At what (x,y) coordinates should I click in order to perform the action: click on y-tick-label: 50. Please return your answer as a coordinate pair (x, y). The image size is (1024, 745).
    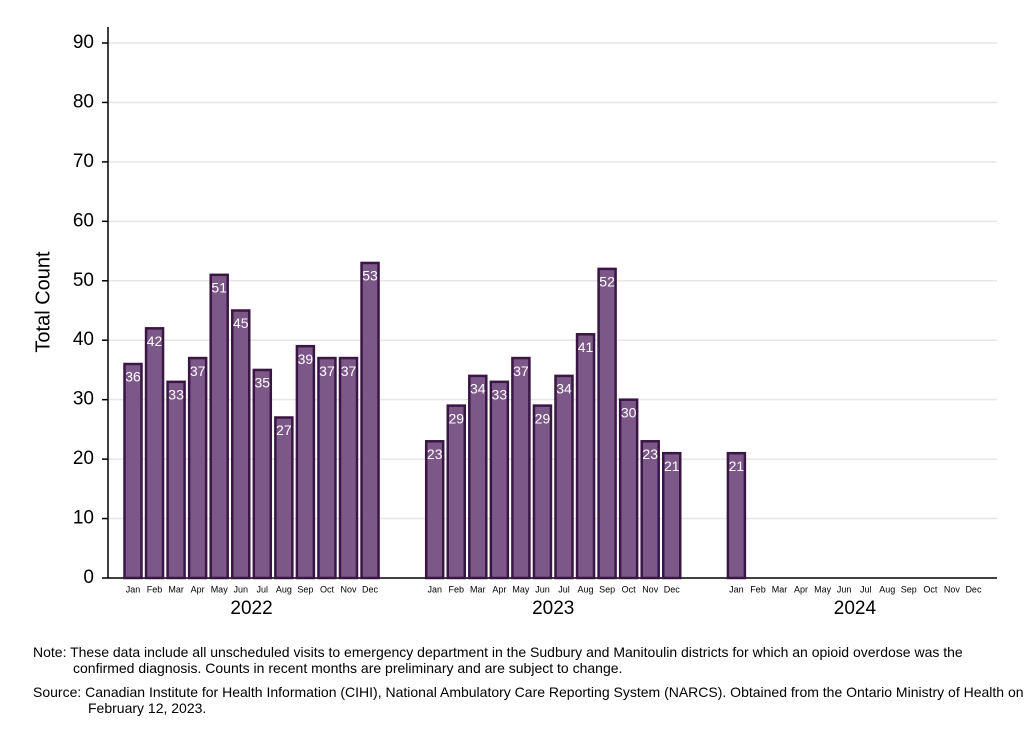
    Looking at the image, I should click on (83, 280).